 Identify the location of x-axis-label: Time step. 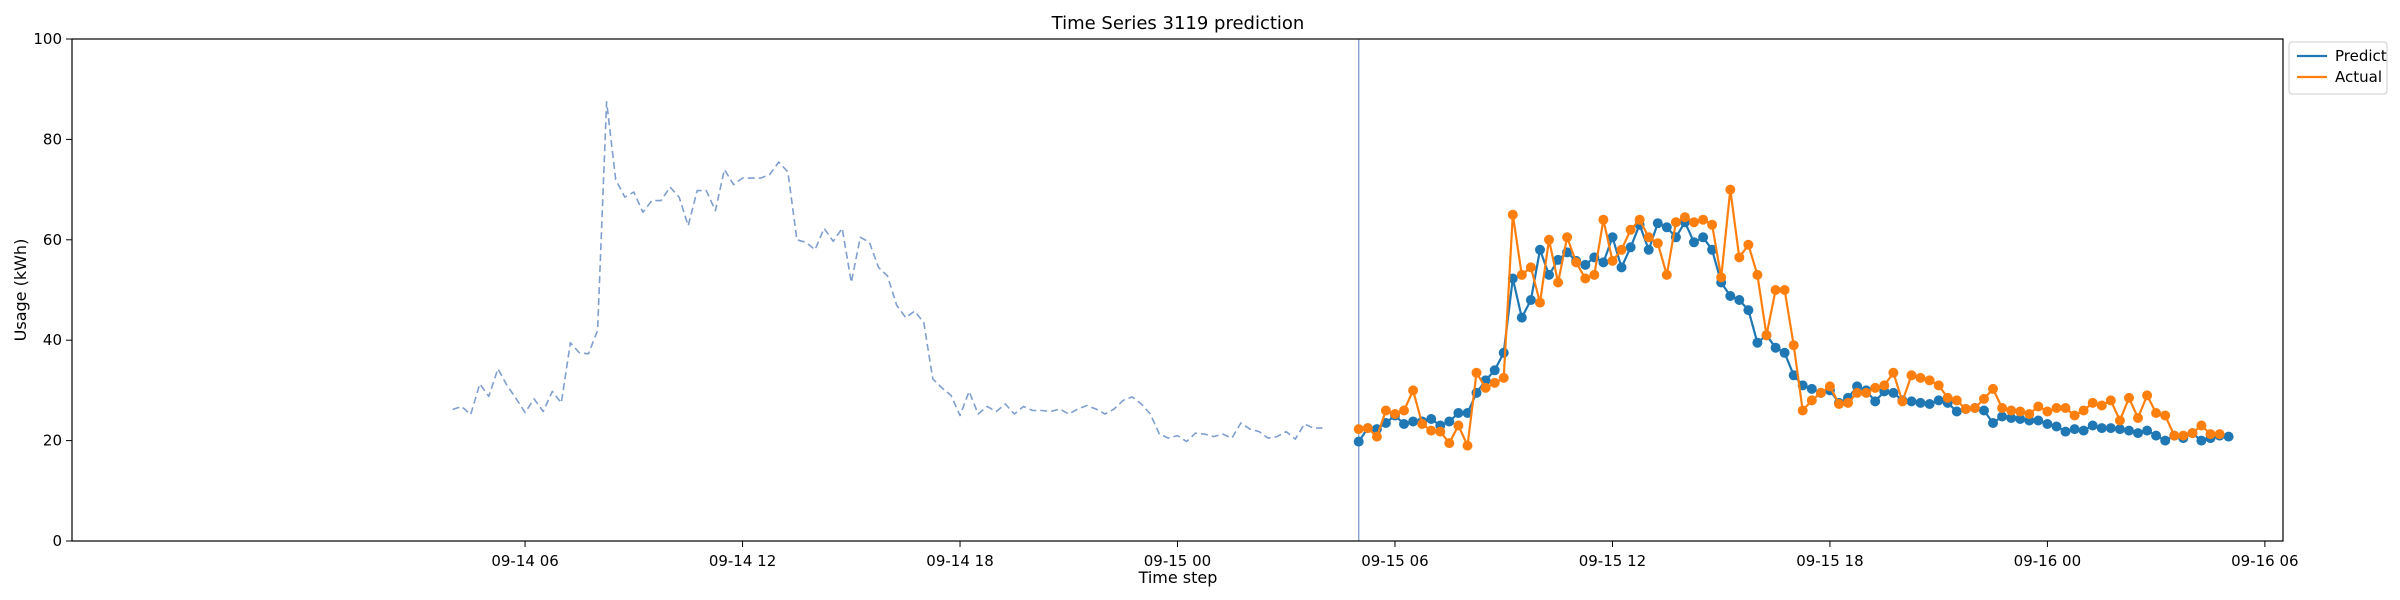
(1178, 577).